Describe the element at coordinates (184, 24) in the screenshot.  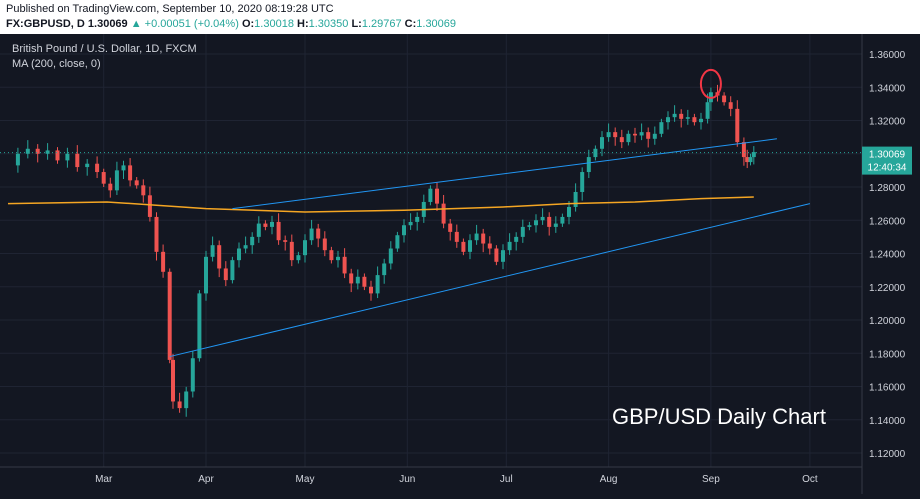
I see `change-value: ▲ +0.00051 (+0.04%)` at that location.